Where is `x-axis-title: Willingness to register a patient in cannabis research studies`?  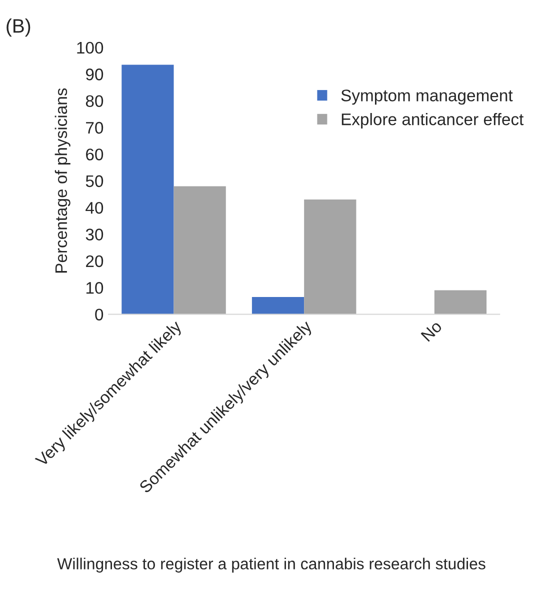
x-axis-title: Willingness to register a patient in cannabis research studies is located at coordinates (271, 565).